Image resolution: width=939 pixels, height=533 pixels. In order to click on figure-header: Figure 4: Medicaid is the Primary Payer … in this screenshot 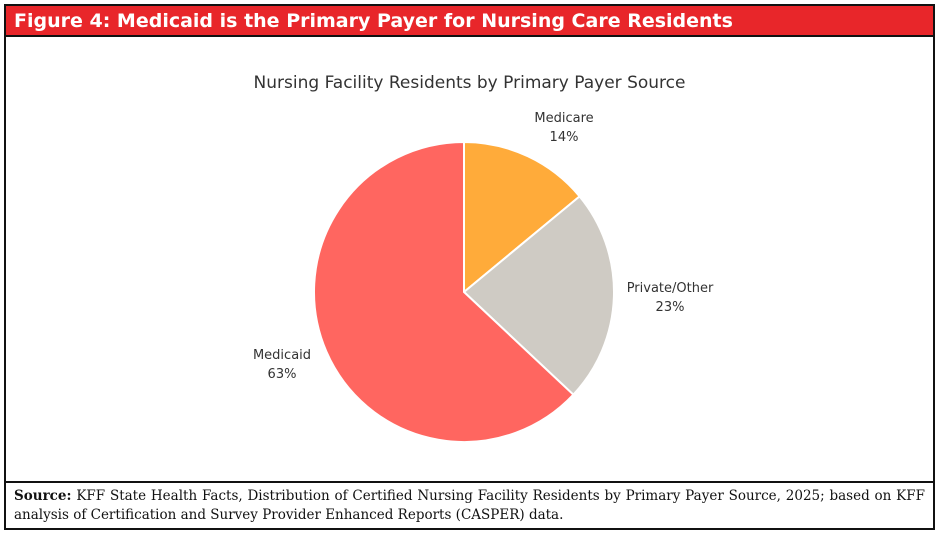, I will do `click(469, 21)`.